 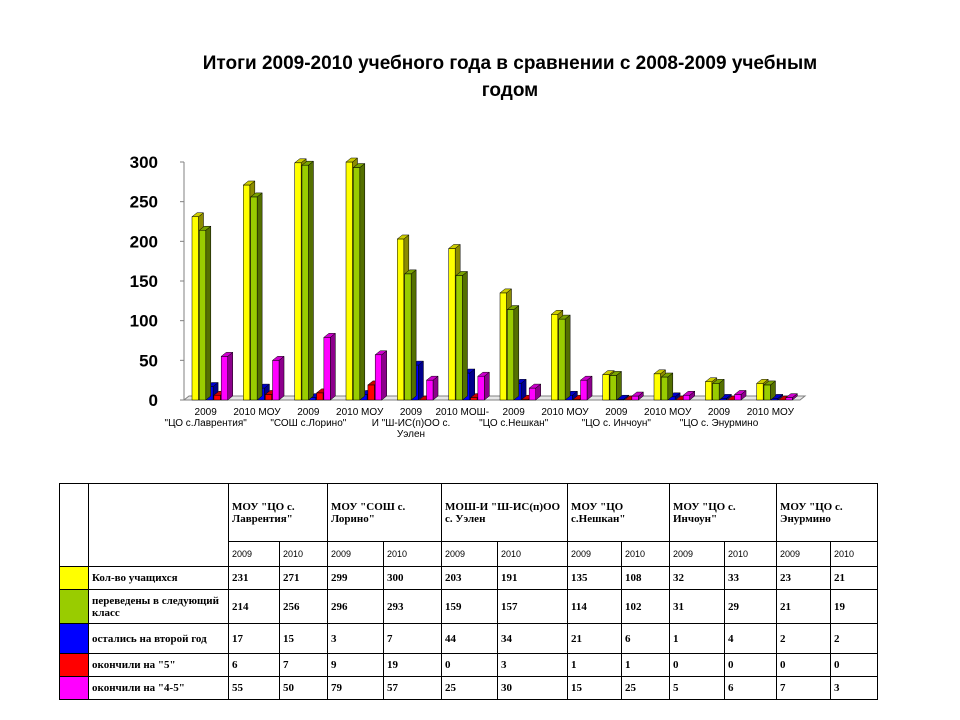 What do you see at coordinates (384, 512) in the screenshot?
I see `school-header: МОУ "СОШ с. Лорино"` at bounding box center [384, 512].